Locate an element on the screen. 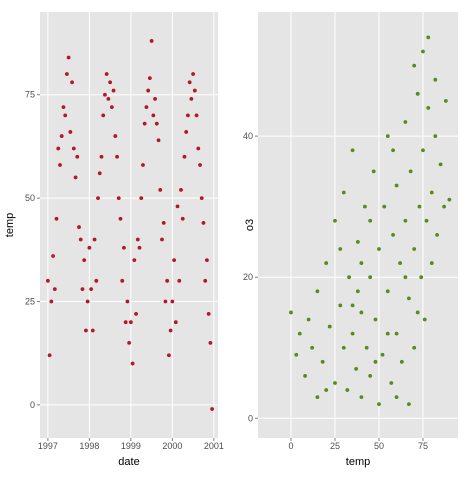 This screenshot has width=474, height=479. x-tick-label: 1997 is located at coordinates (48, 446).